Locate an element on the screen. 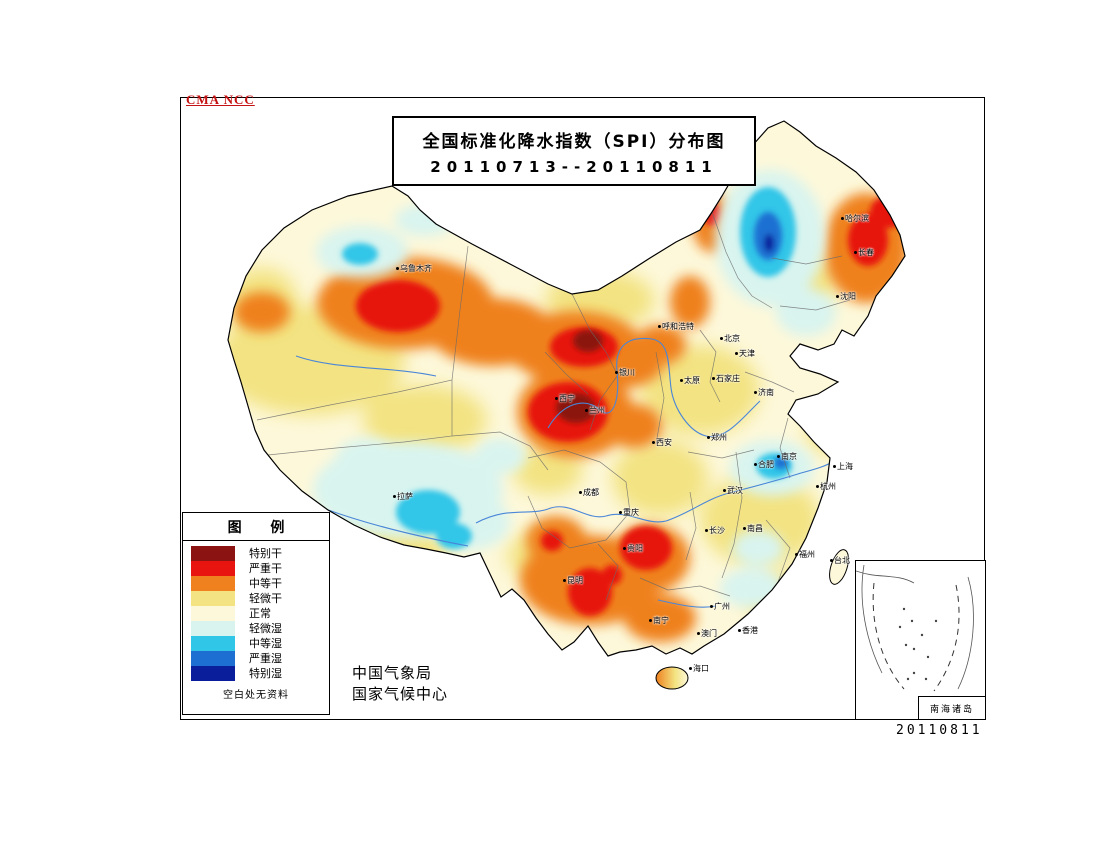  org-line-2: 国家气候中心 is located at coordinates (400, 694).